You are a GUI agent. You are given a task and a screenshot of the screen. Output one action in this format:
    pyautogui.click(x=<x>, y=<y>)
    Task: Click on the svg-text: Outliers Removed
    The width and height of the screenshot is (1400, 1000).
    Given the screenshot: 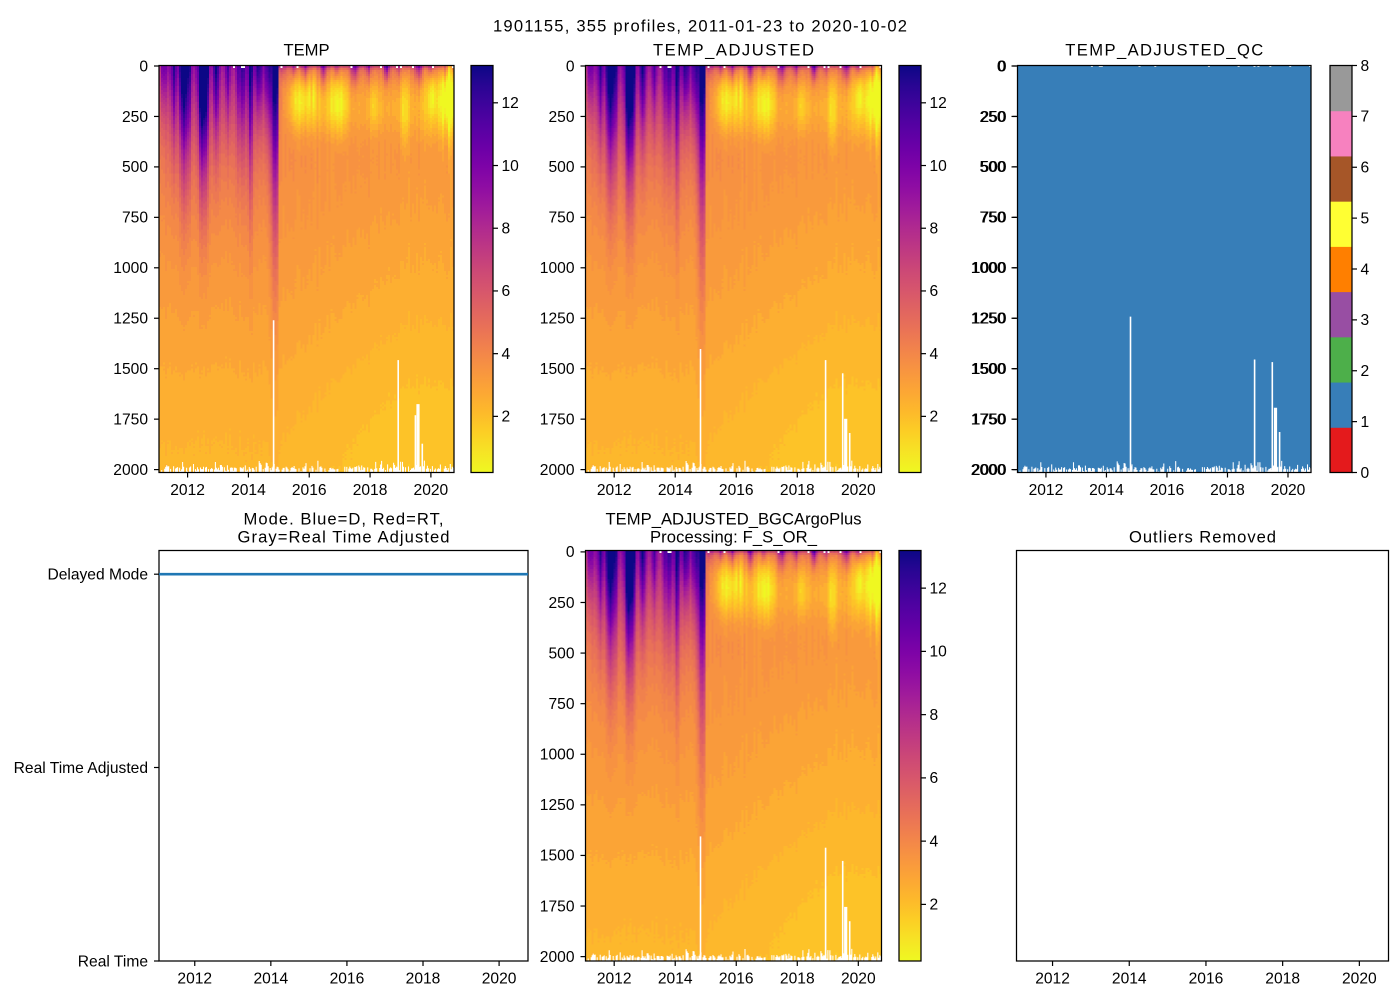 What is the action you would take?
    pyautogui.click(x=1202, y=536)
    